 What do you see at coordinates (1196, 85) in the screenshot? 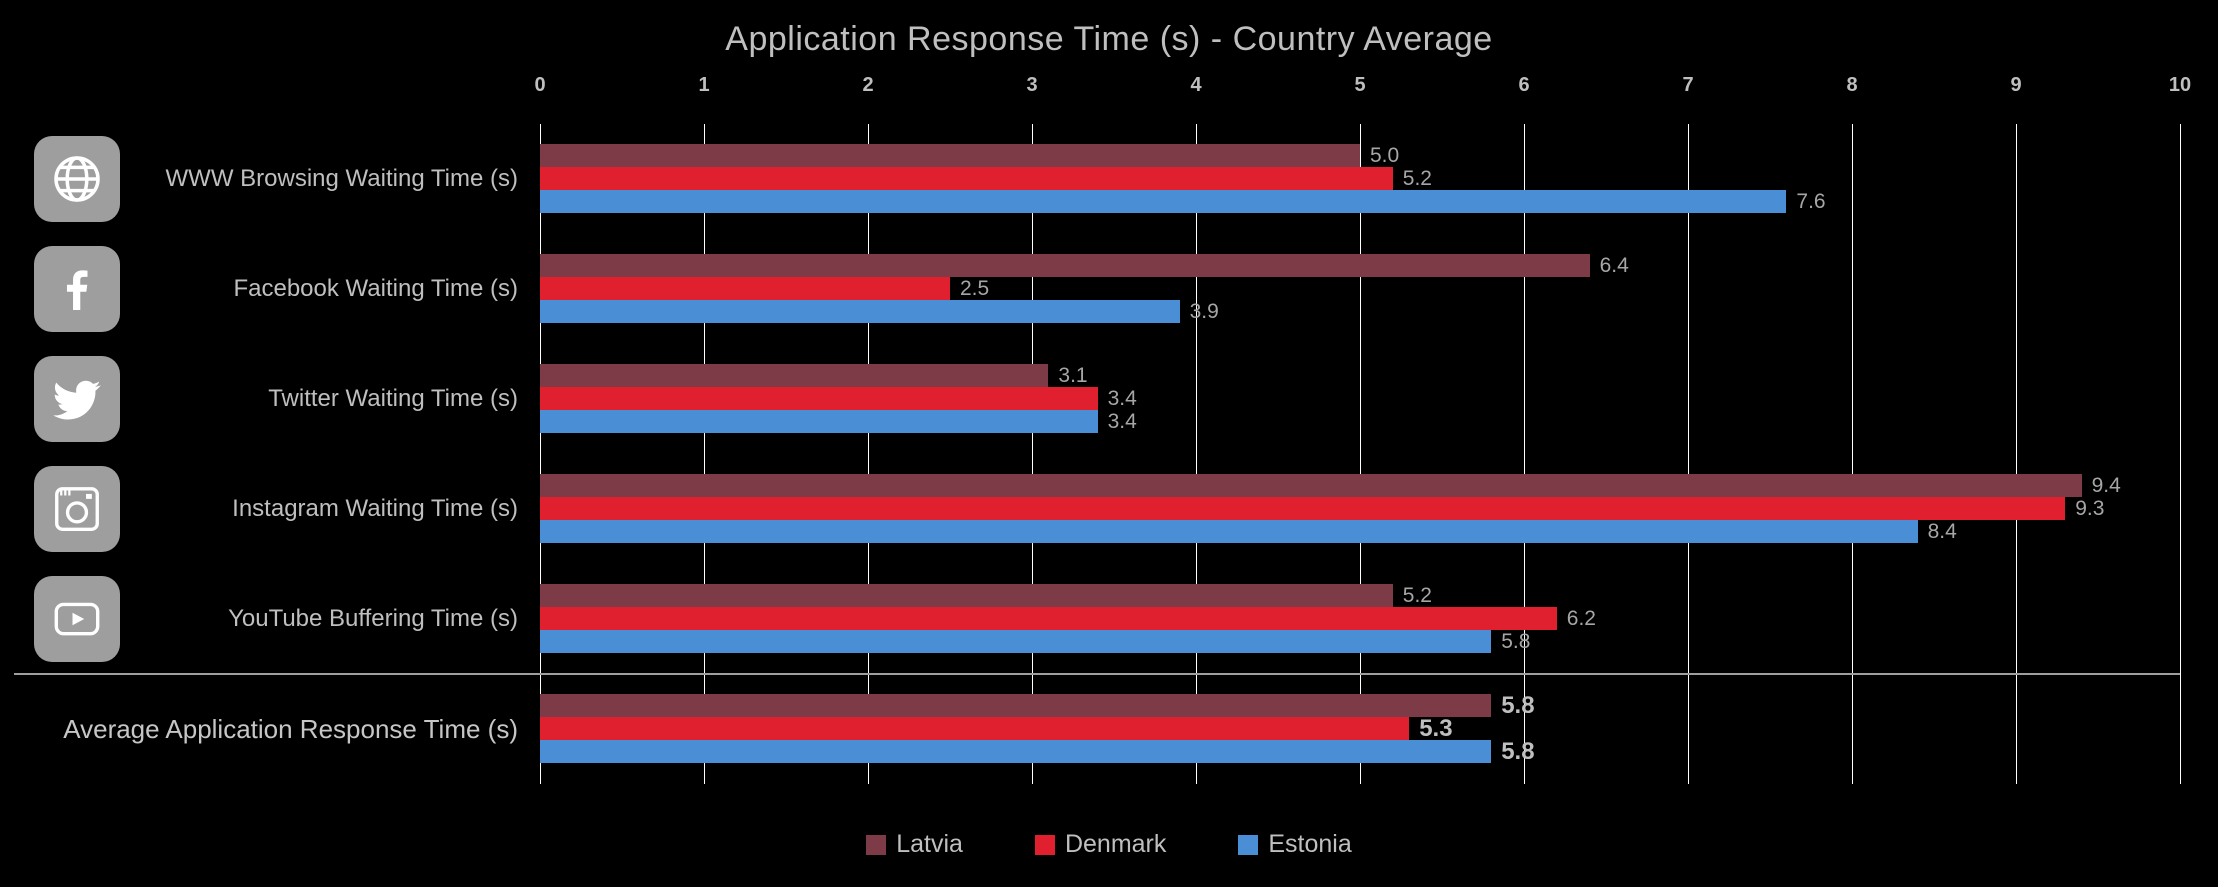
I see `axis-tick-label: 4` at bounding box center [1196, 85].